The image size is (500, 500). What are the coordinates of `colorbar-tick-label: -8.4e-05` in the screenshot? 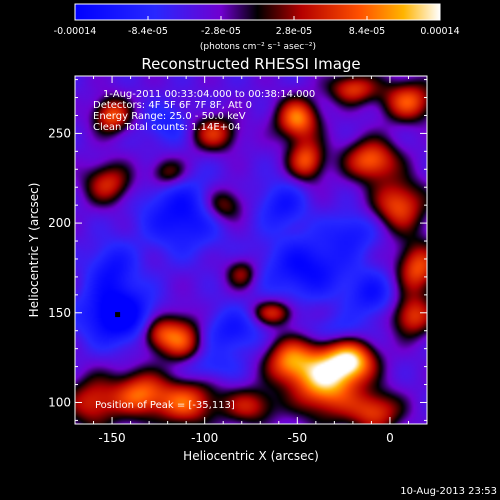 It's located at (148, 31).